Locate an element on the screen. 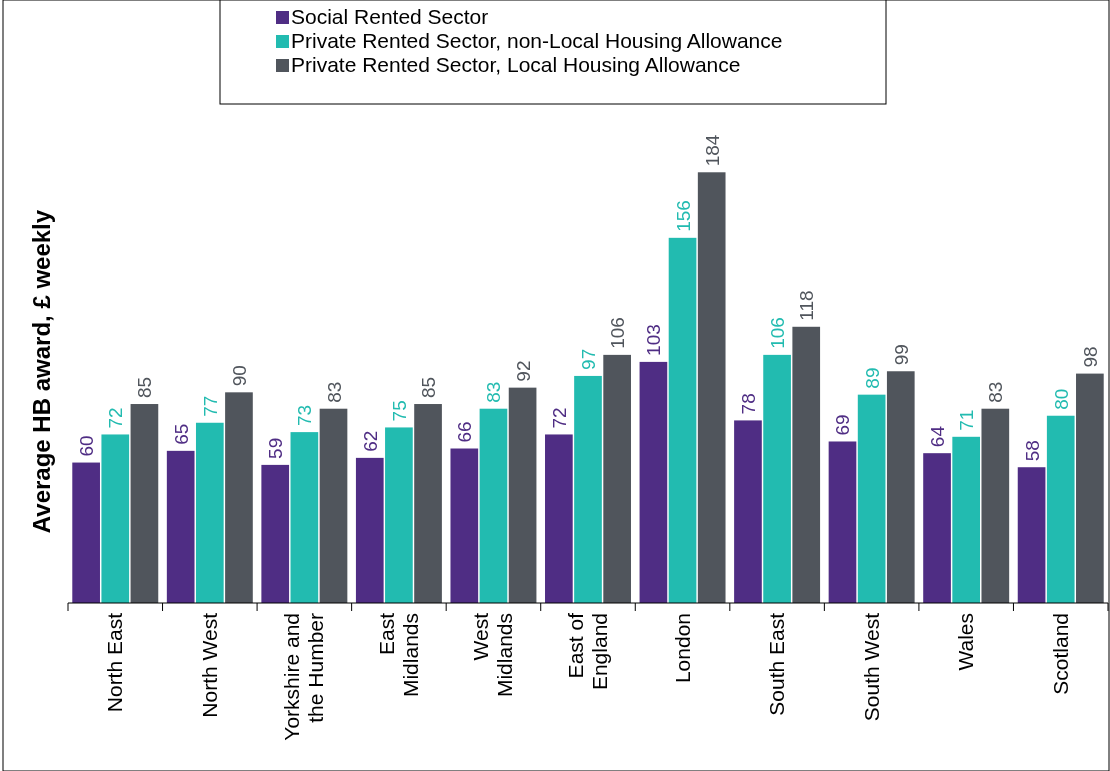 This screenshot has height=771, width=1110. data-label: 58 is located at coordinates (1032, 451).